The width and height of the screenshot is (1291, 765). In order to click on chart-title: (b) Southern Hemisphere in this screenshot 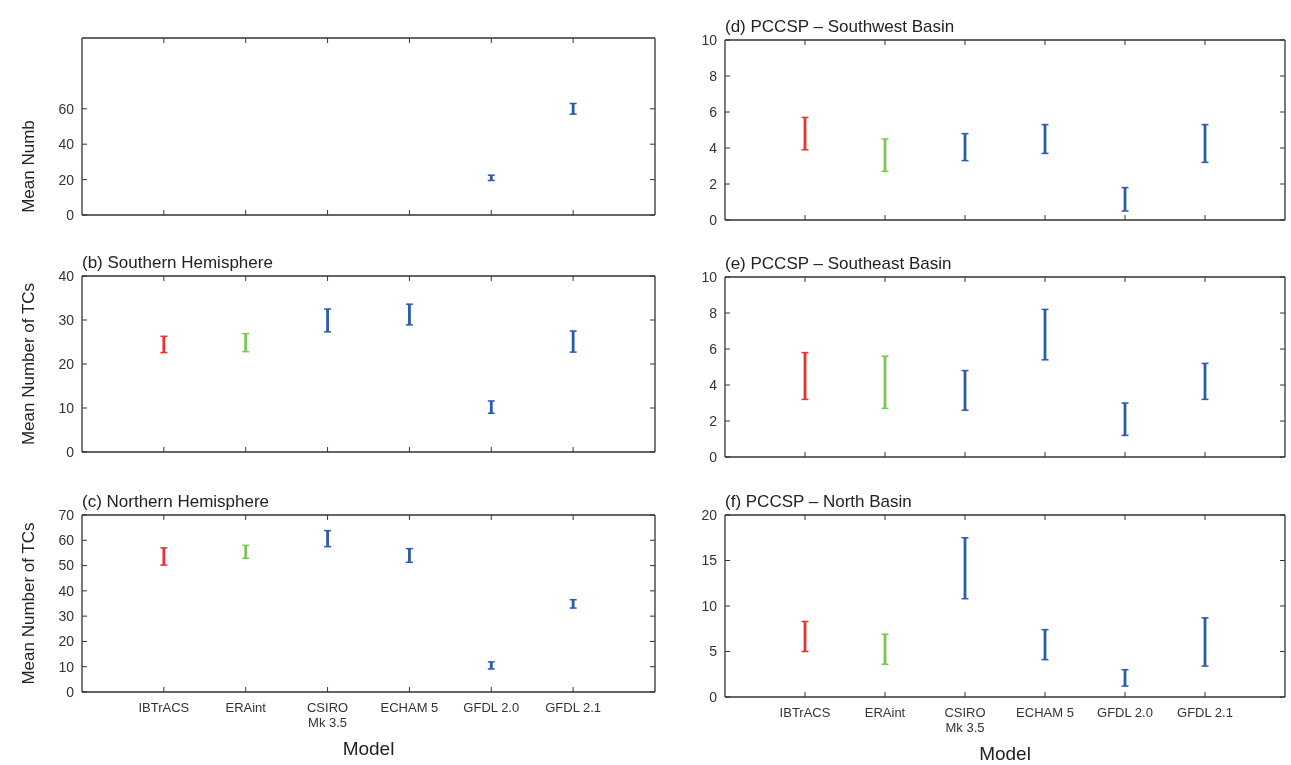, I will do `click(177, 262)`.